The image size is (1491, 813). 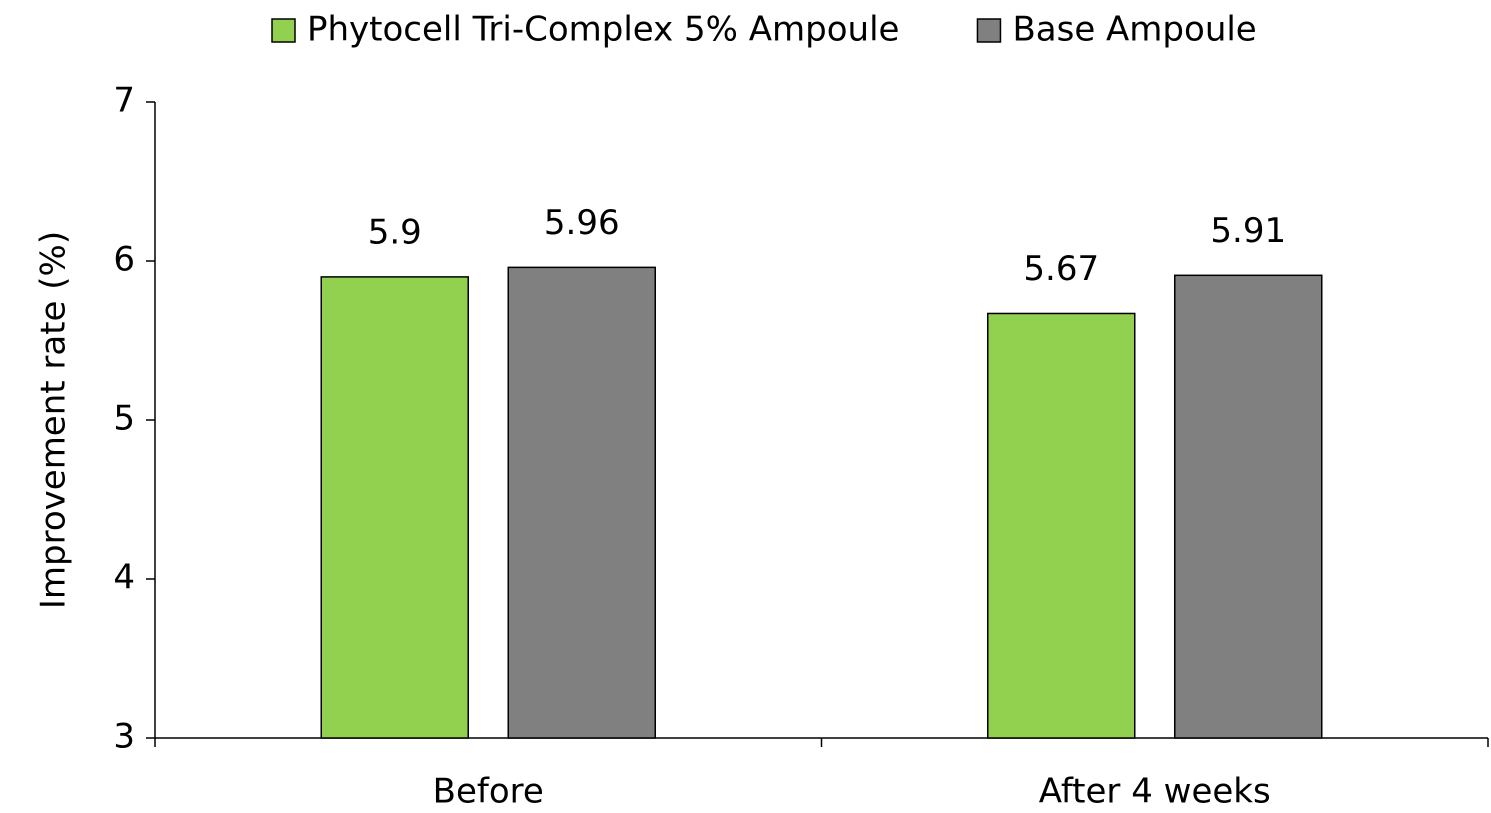 What do you see at coordinates (124, 260) in the screenshot?
I see `y-tick-label: 6` at bounding box center [124, 260].